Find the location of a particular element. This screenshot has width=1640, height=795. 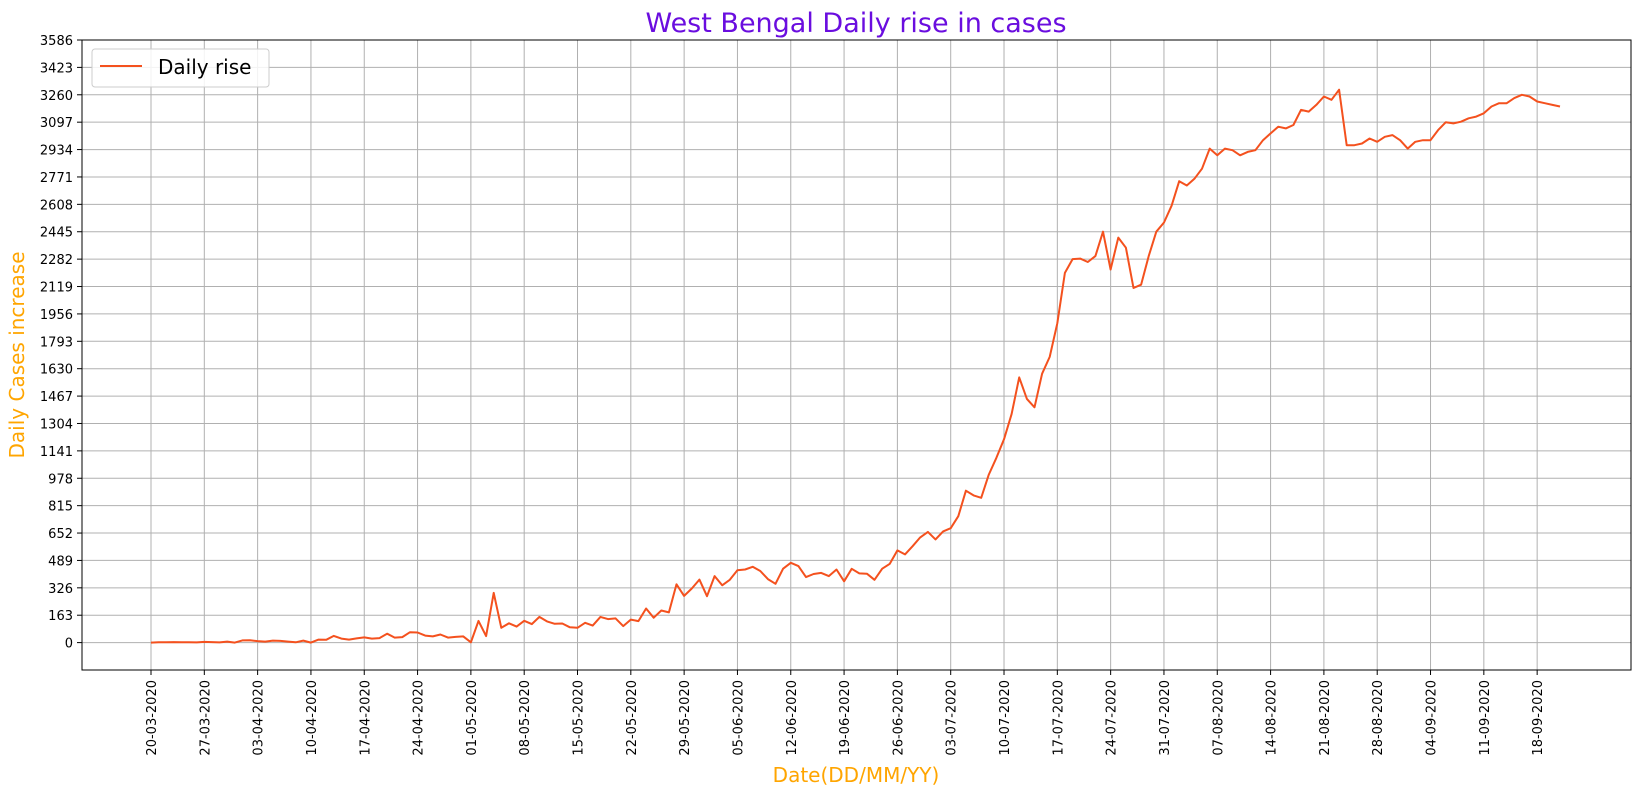

x-tick-label: 05-06-2020 is located at coordinates (738, 718).